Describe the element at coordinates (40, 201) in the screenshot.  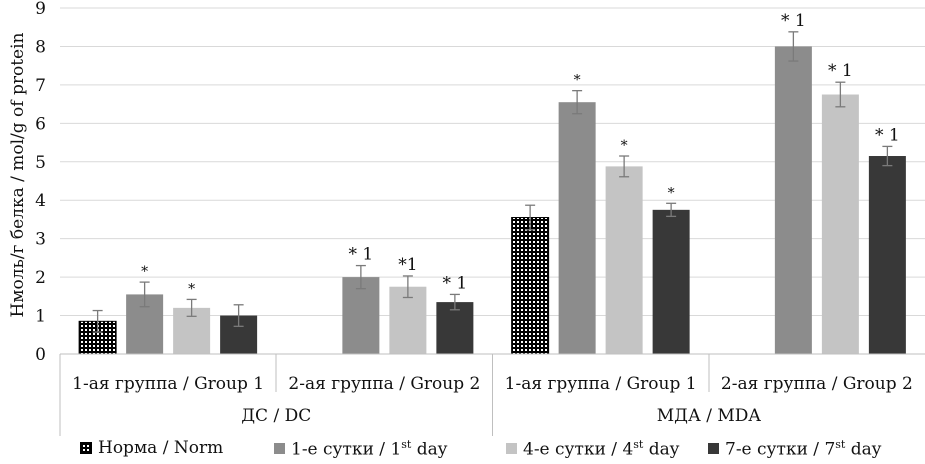
I see `y-tick-label: 4` at that location.